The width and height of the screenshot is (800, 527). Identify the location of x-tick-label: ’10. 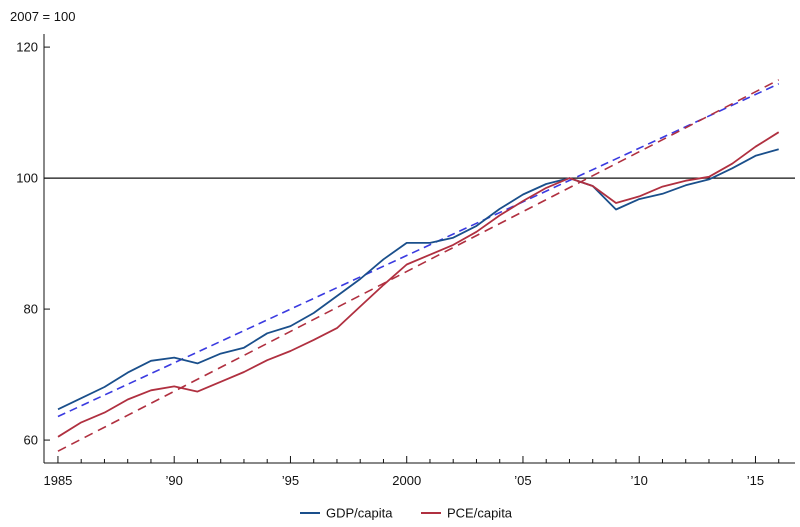
(639, 480).